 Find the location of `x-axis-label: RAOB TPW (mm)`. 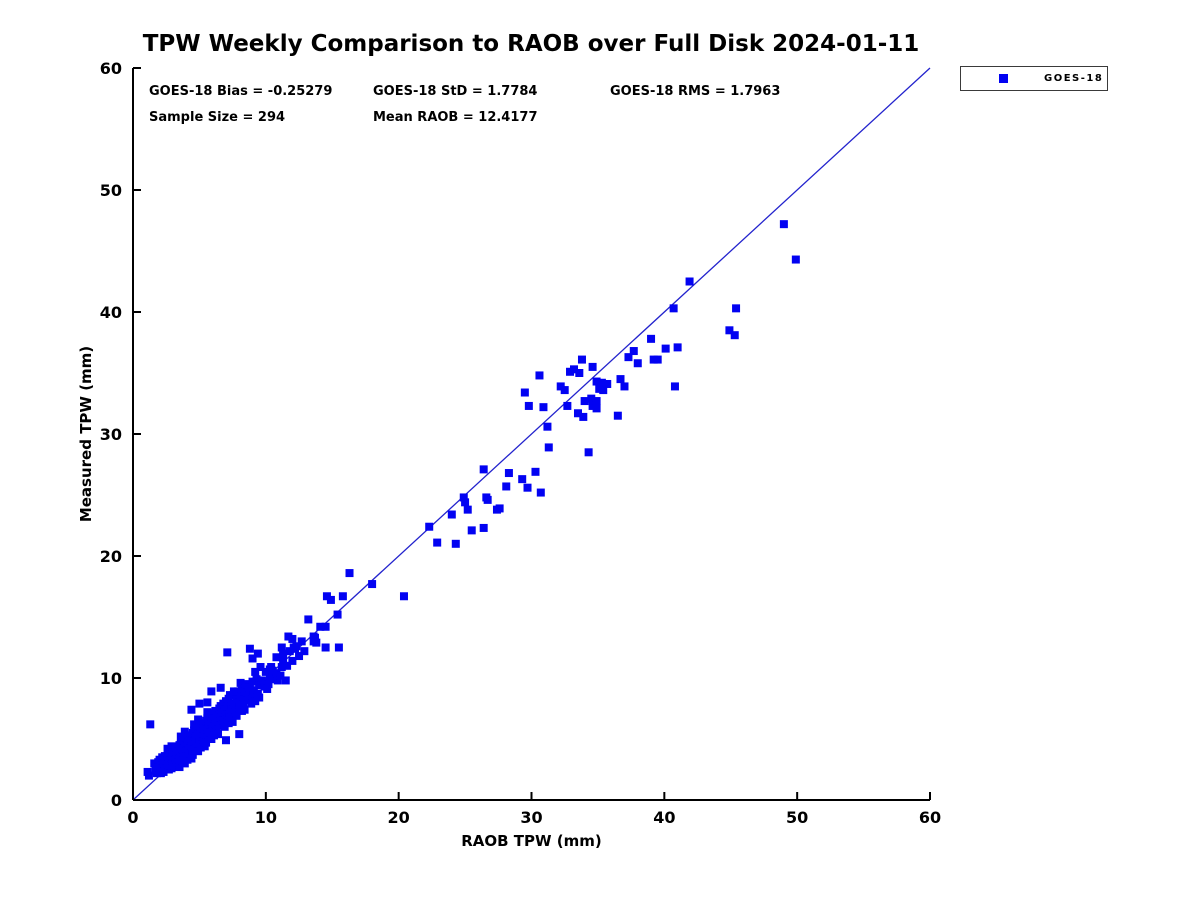

x-axis-label: RAOB TPW (mm) is located at coordinates (531, 841).